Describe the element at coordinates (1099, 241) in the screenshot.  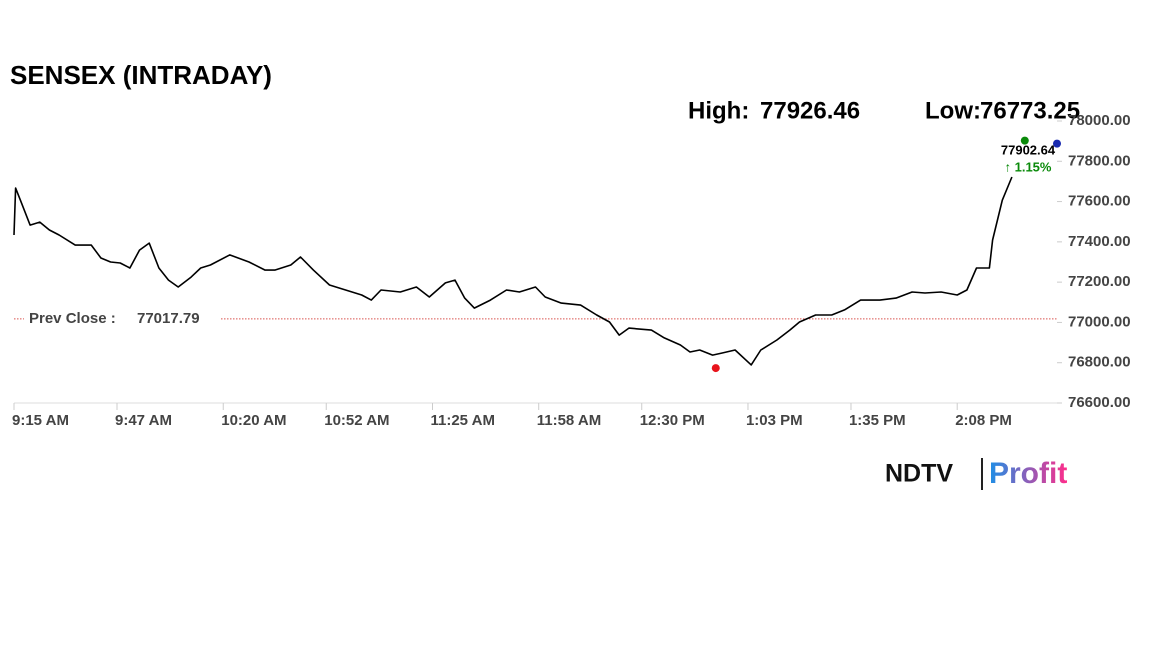
I see `y-tick-label: 77400.00` at that location.